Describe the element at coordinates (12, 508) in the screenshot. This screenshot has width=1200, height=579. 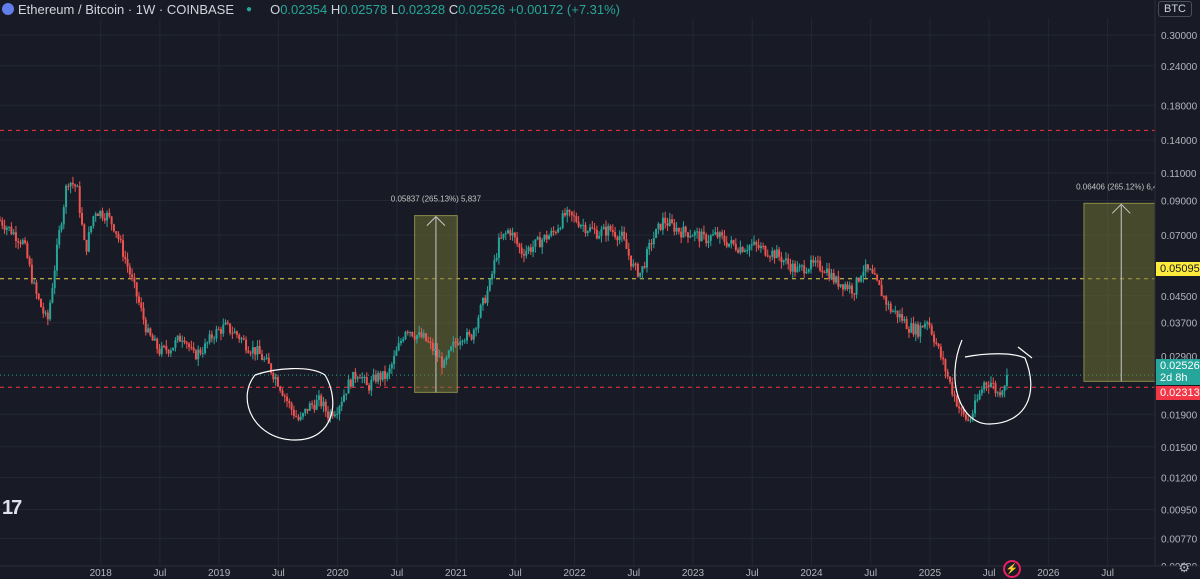
I see `tradingview-logo: 17` at that location.